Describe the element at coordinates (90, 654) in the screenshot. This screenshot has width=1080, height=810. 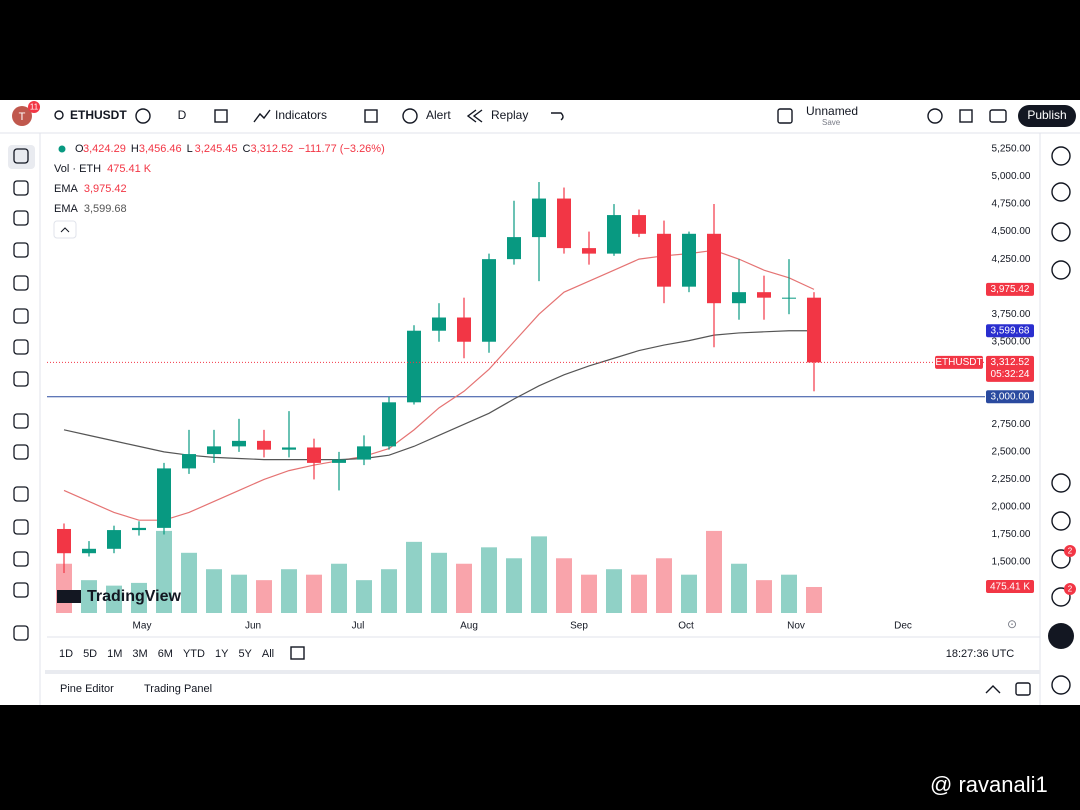
I see `range-button: 5D` at that location.